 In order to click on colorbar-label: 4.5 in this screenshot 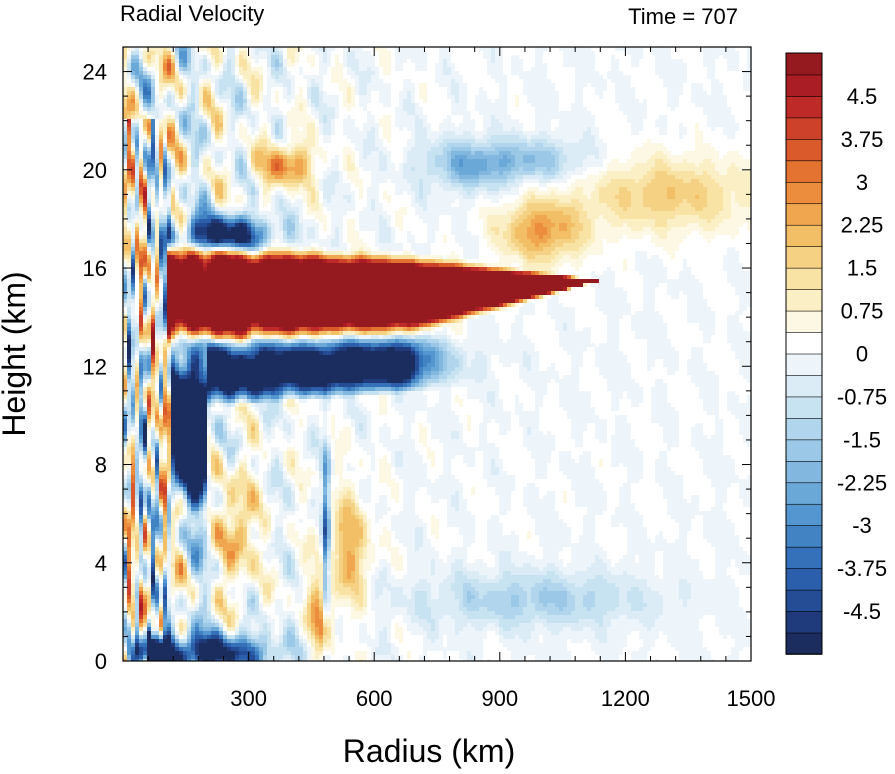, I will do `click(862, 96)`.